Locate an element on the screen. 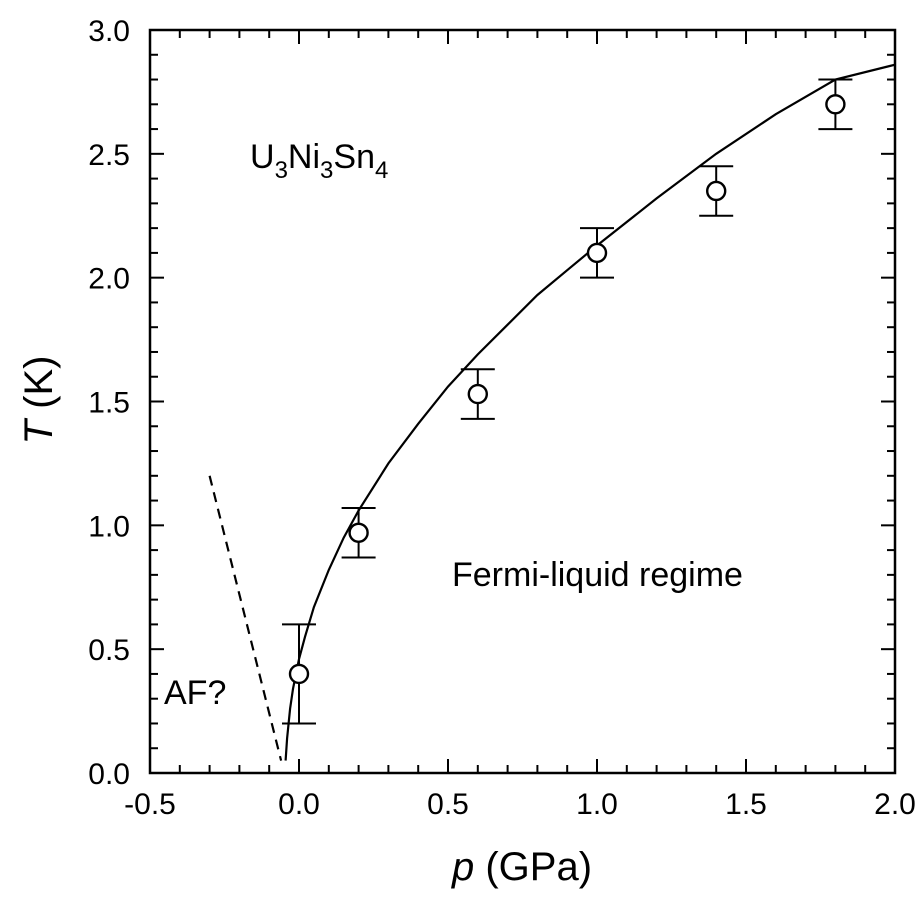  x-tick-label: 2.0 is located at coordinates (895, 804).